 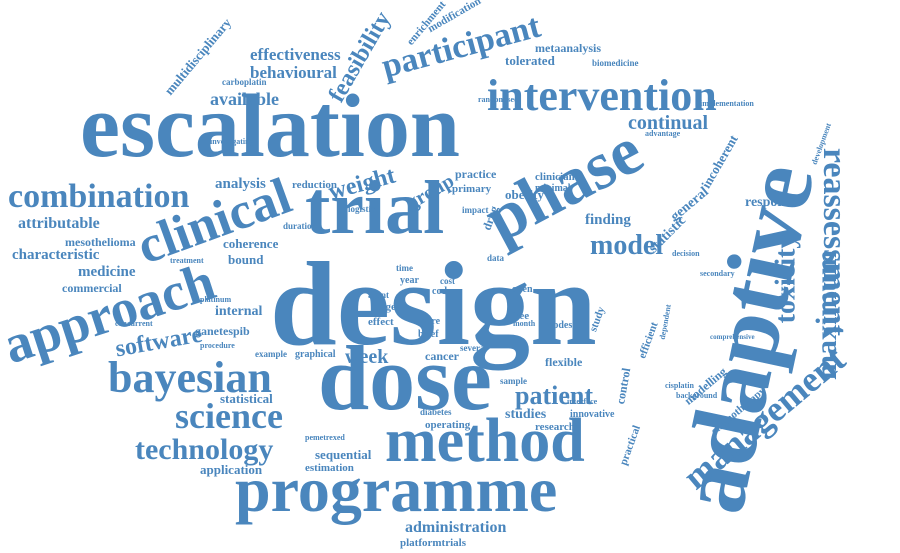 I want to click on word-intervention: intervention, so click(x=602, y=95).